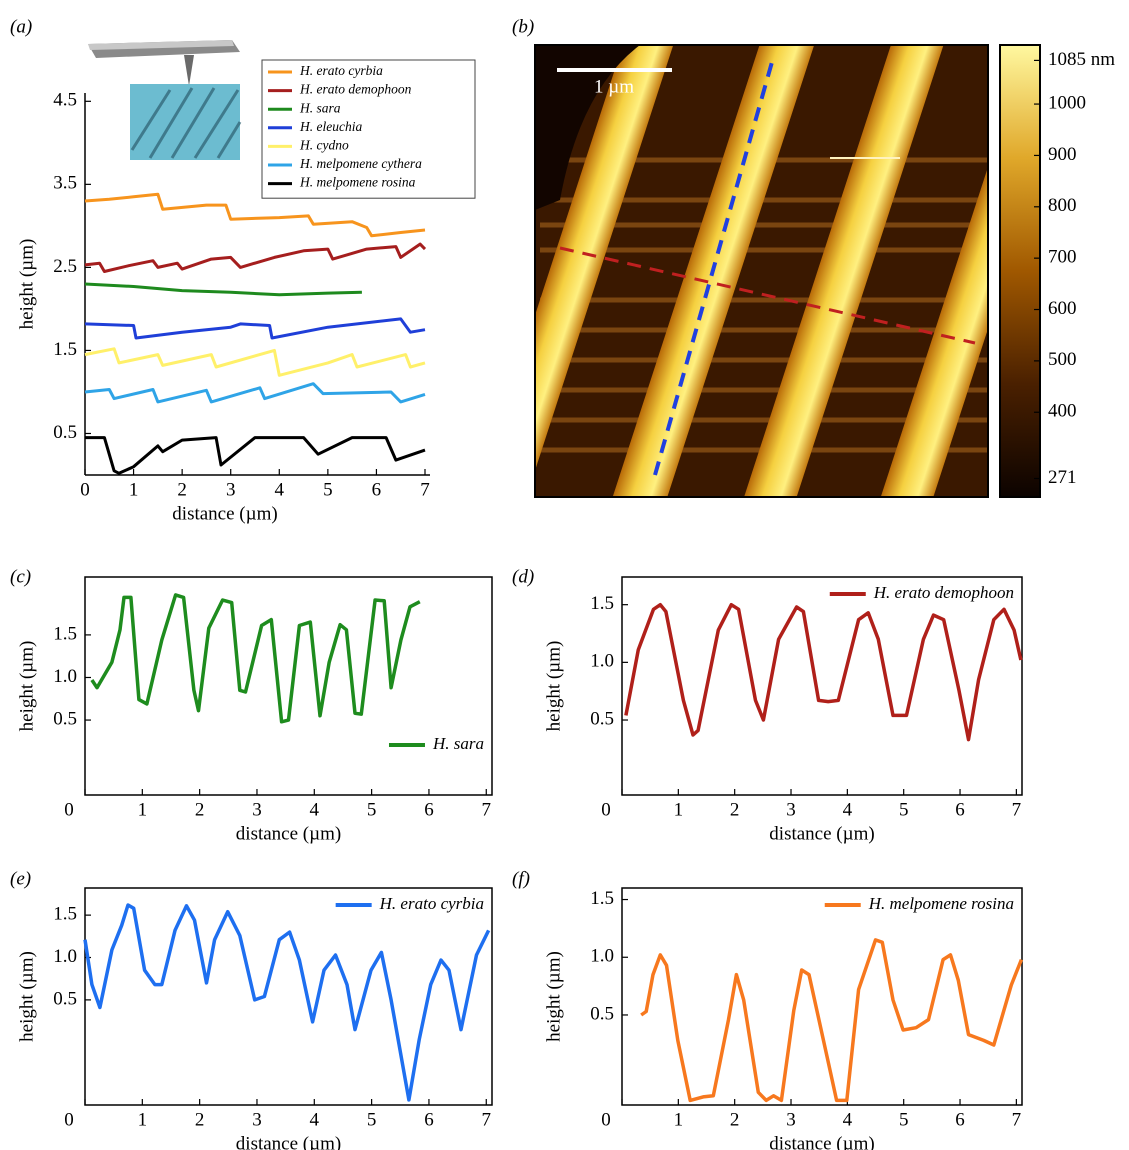 The image size is (1129, 1150). I want to click on colorbar-tick-label: 700, so click(1062, 257).